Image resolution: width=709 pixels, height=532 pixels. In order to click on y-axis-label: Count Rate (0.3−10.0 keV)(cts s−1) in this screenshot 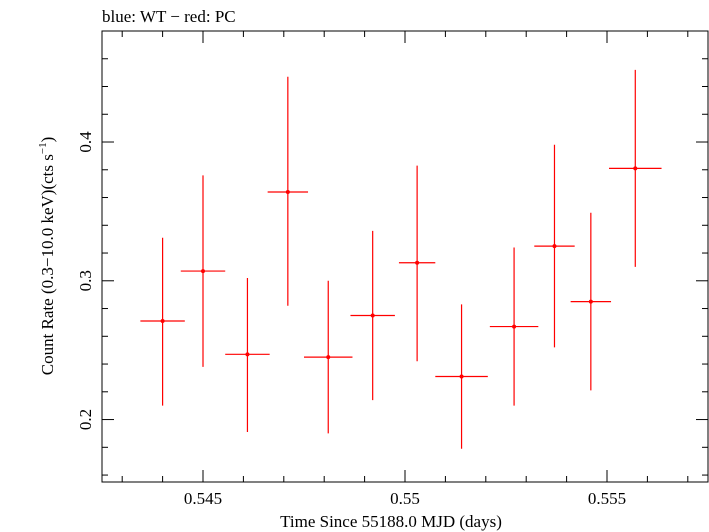, I will do `click(47, 256)`.